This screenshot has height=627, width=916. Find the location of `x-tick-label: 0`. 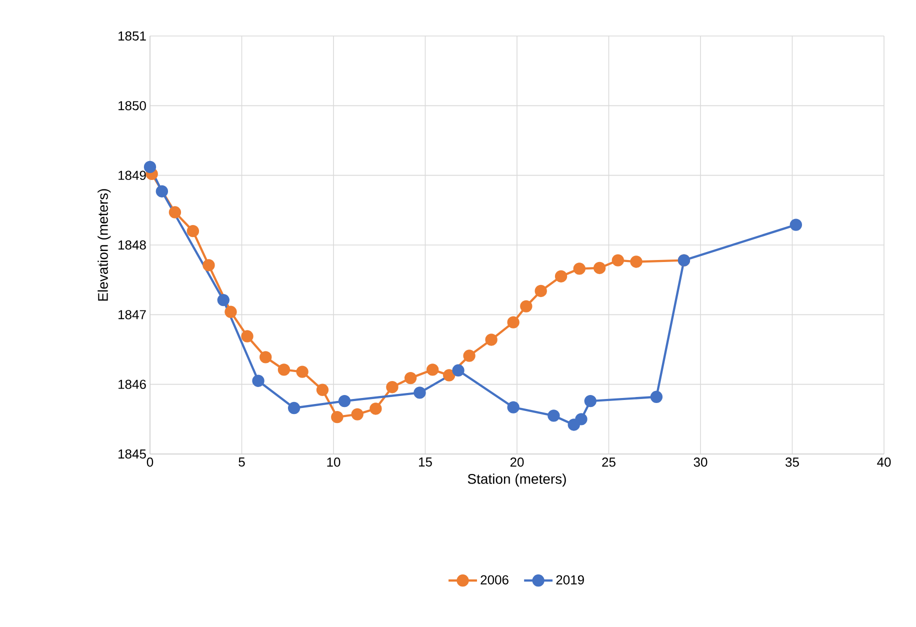

x-tick-label: 0 is located at coordinates (150, 462).